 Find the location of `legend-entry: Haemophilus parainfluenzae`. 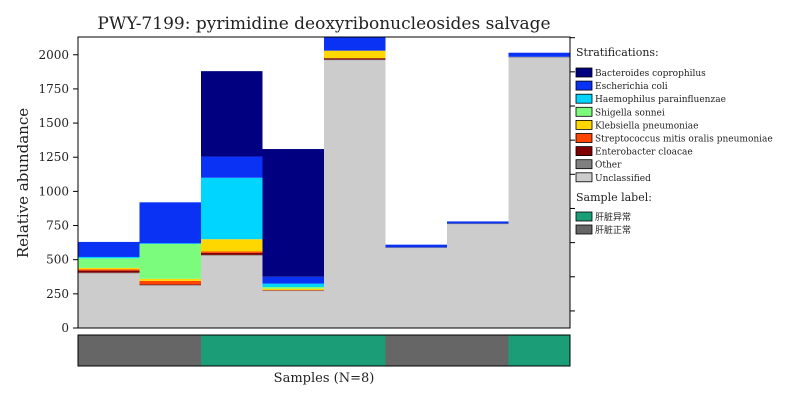

legend-entry: Haemophilus parainfluenzae is located at coordinates (660, 100).